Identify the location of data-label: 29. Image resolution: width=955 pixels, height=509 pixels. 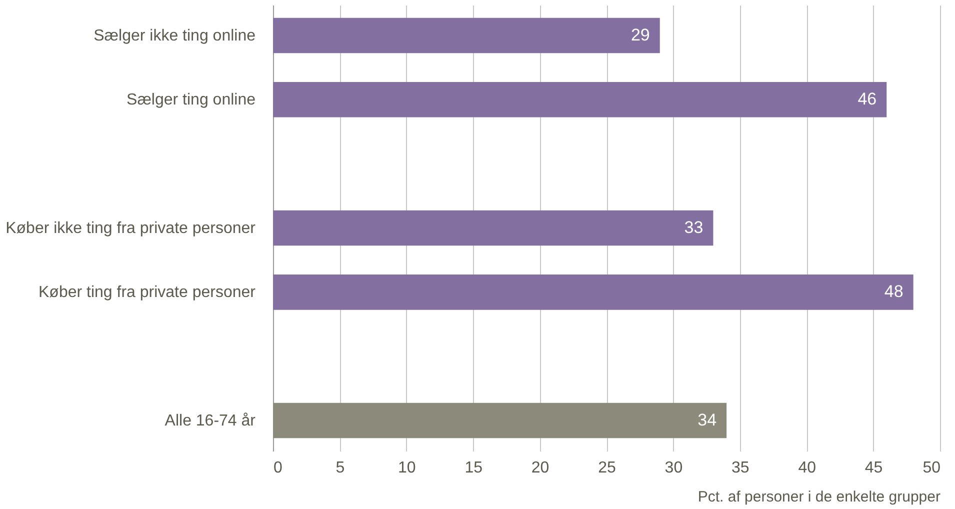
(640, 34).